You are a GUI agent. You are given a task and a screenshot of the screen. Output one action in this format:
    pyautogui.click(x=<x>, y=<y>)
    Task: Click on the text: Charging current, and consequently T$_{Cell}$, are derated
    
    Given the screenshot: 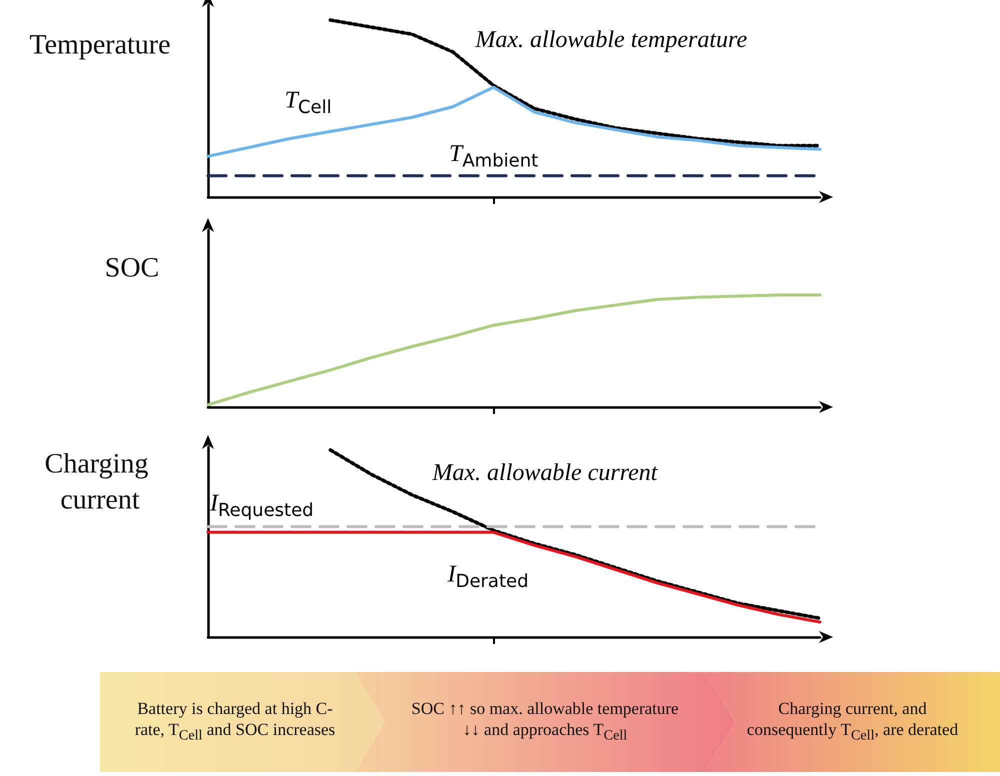 What is the action you would take?
    pyautogui.click(x=853, y=722)
    